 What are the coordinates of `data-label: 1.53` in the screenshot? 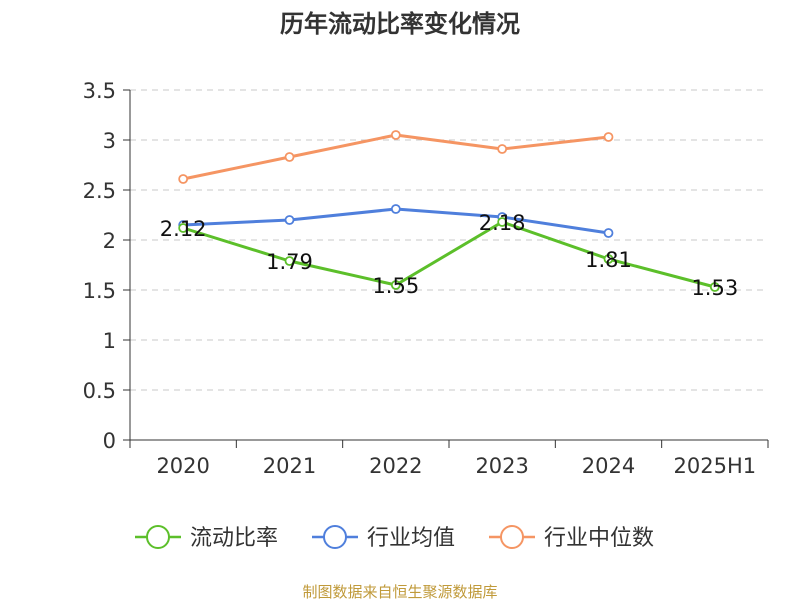 It's located at (714, 288).